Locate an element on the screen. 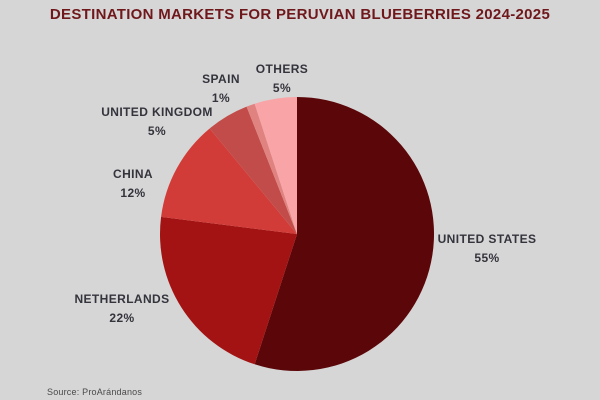  slice-name: UNITED STATES is located at coordinates (487, 239).